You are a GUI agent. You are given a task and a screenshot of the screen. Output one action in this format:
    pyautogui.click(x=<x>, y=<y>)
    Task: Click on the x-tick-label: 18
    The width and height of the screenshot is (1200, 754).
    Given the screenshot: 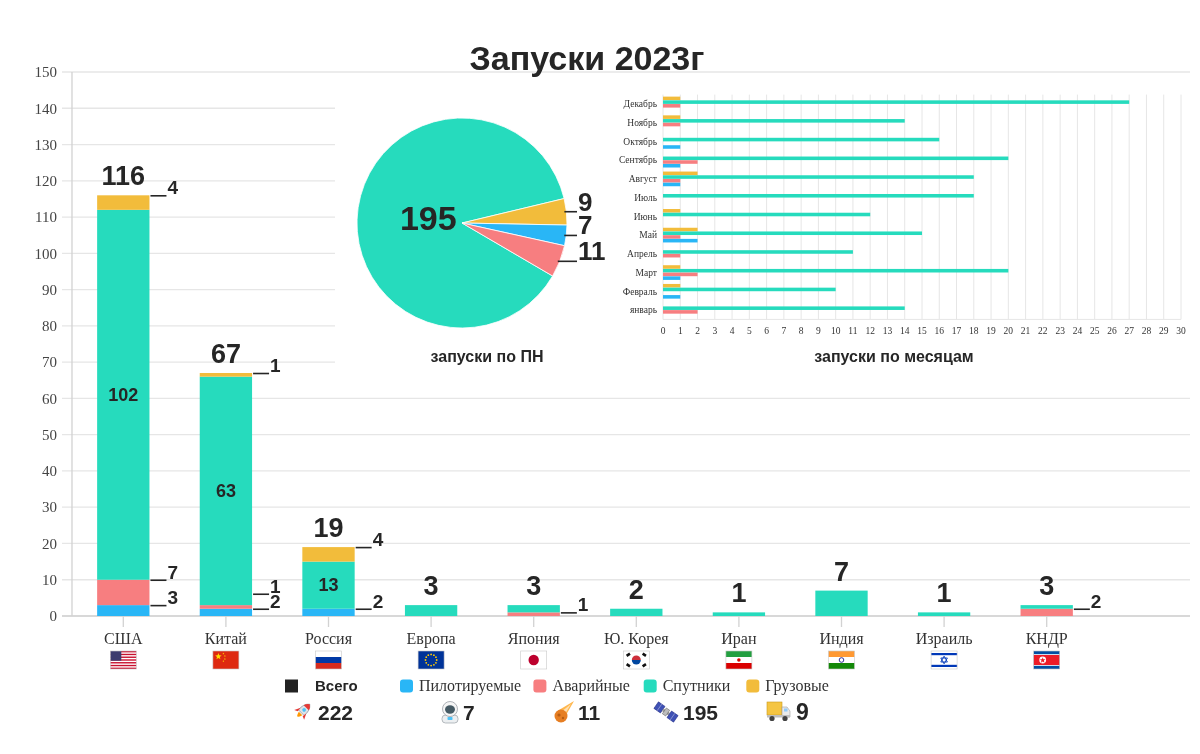 What is the action you would take?
    pyautogui.click(x=974, y=331)
    